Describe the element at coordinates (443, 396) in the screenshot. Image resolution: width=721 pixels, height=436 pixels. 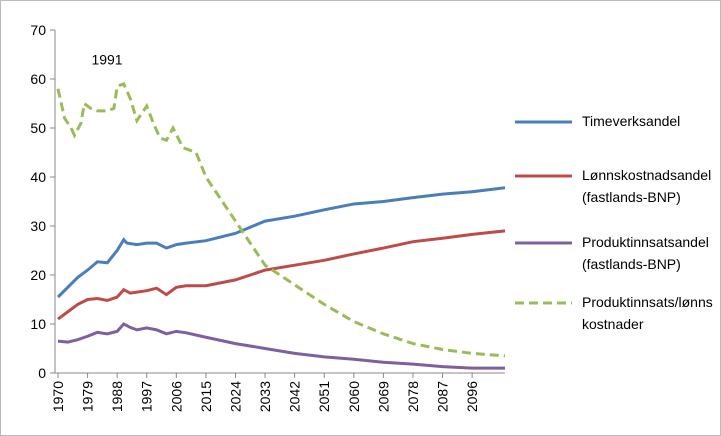
I see `x-tick-label: 2087` at that location.